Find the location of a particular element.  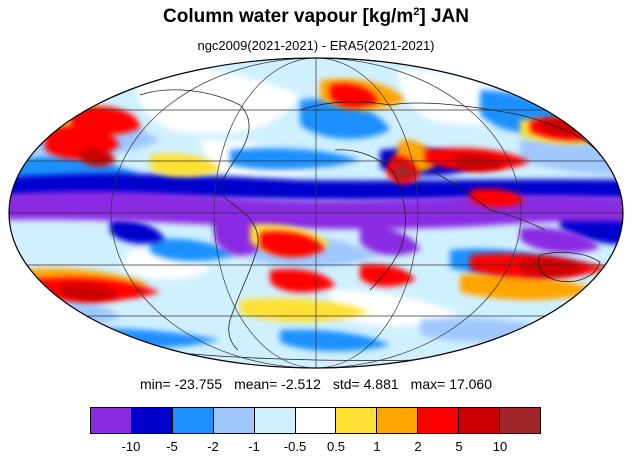

colorbar-tick-label: 10 is located at coordinates (500, 446).